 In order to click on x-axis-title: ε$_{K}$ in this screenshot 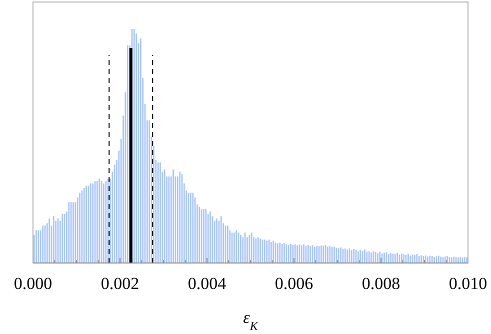, I will do `click(251, 320)`.